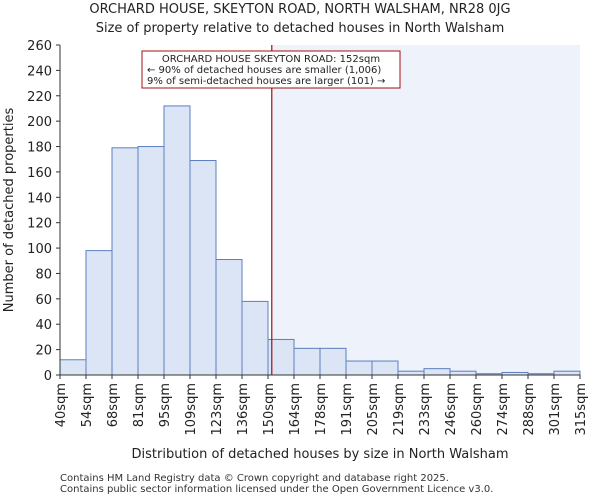 This screenshot has height=500, width=600. What do you see at coordinates (243, 409) in the screenshot?
I see `x-tick-label: 136sqm` at bounding box center [243, 409].